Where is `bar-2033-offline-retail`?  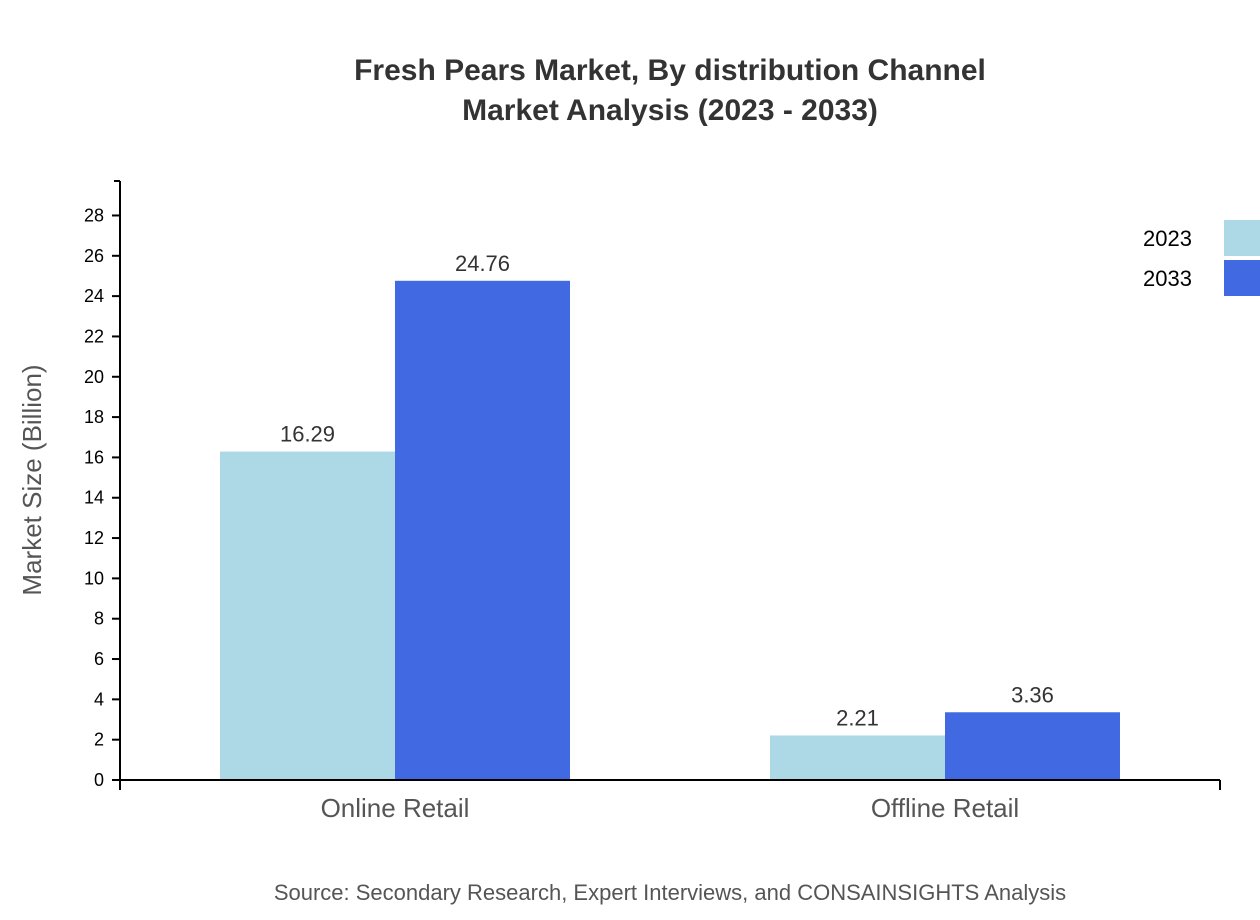
bar-2033-offline-retail is located at coordinates (1032, 746).